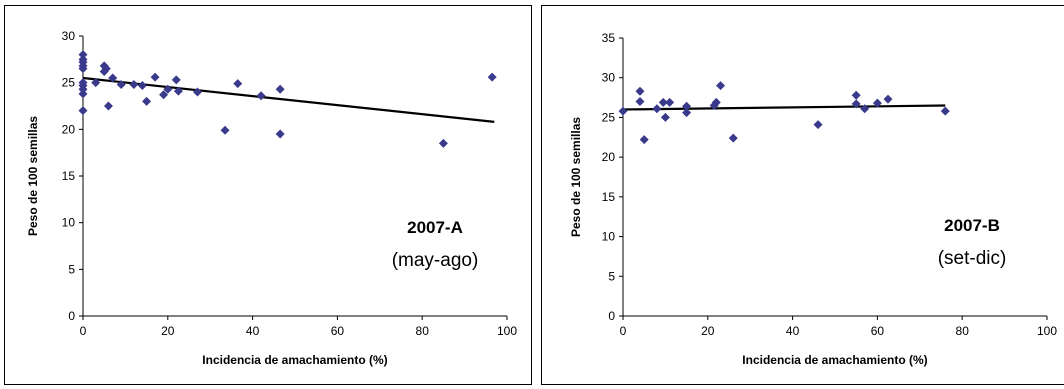 The height and width of the screenshot is (389, 1064). Describe the element at coordinates (609, 38) in the screenshot. I see `y-tick-label: 35` at that location.